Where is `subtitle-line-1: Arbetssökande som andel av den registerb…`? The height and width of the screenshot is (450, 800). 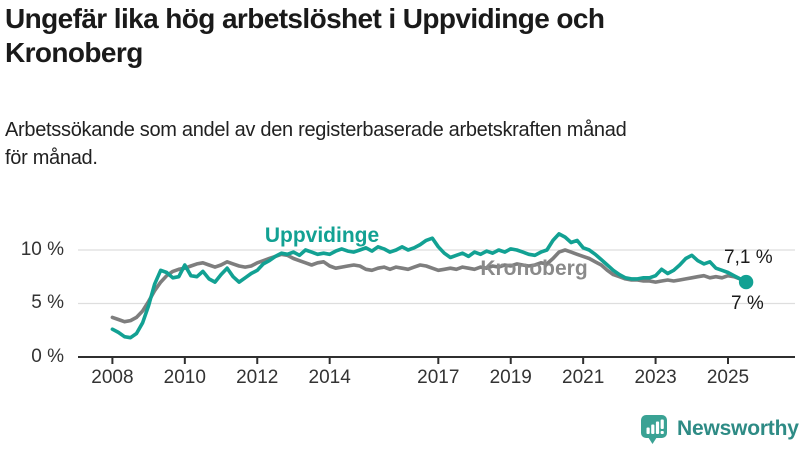 subtitle-line-1: Arbetssökande som andel av den registerb… is located at coordinates (316, 130).